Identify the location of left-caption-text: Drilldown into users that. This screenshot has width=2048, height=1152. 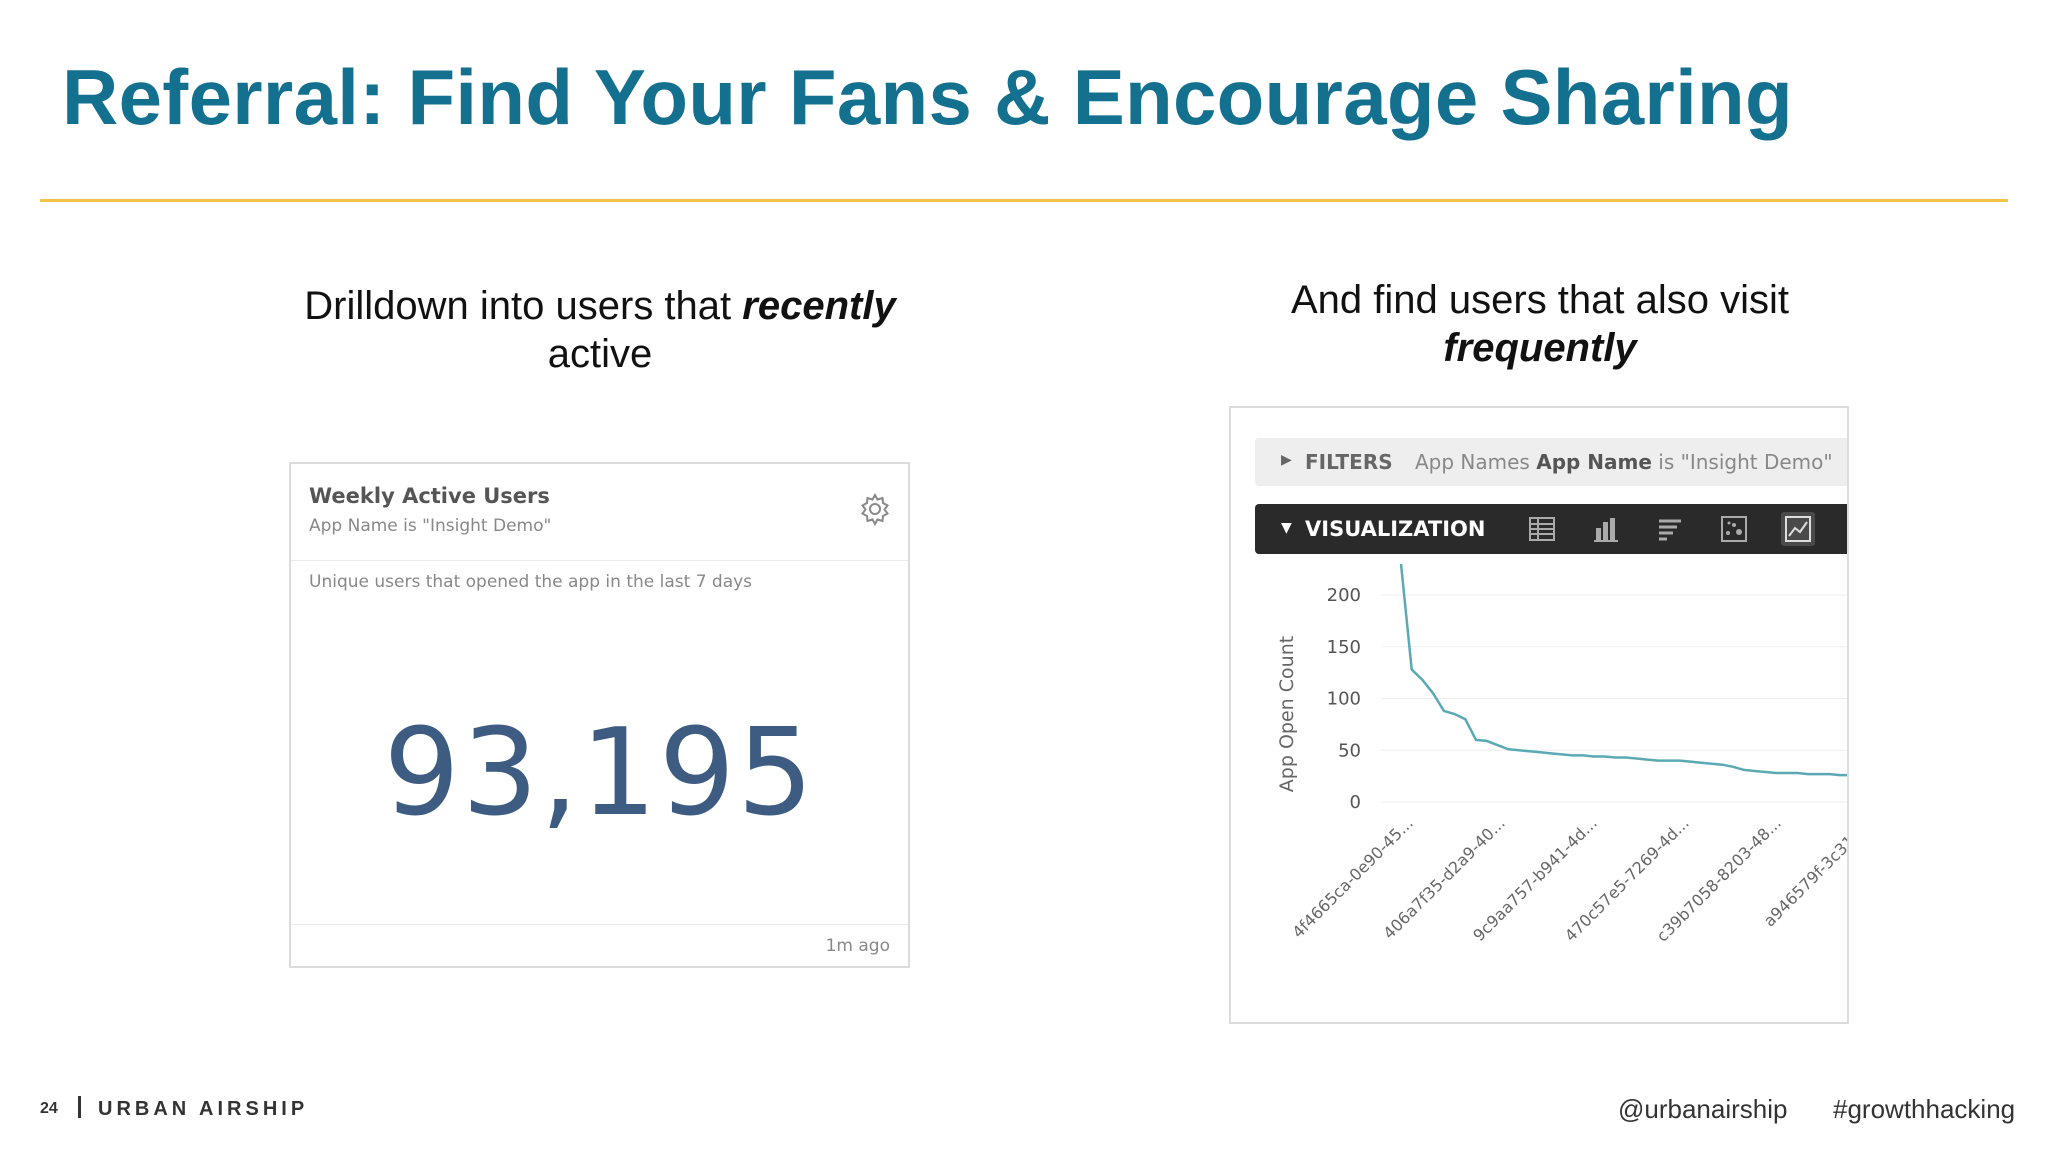
(523, 306).